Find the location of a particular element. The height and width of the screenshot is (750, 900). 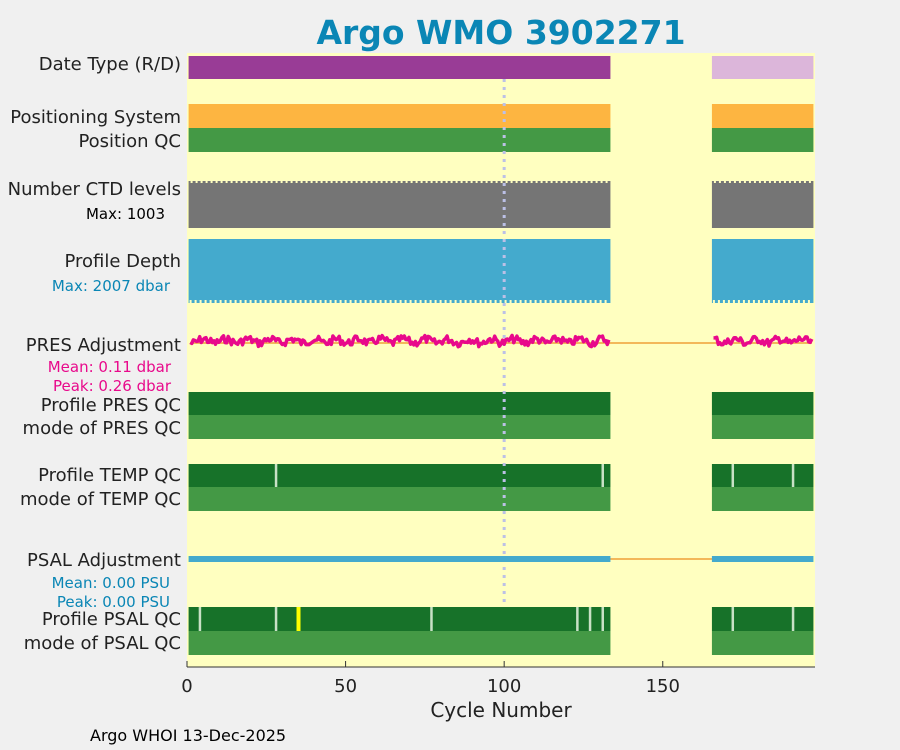

label-profile-depth: Profile Depth is located at coordinates (122, 261).